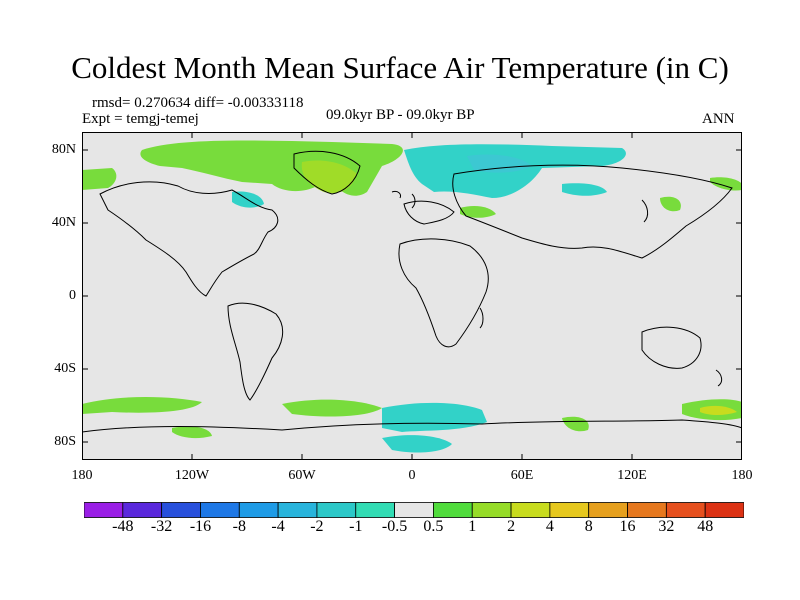 Image resolution: width=800 pixels, height=600 pixels. What do you see at coordinates (742, 475) in the screenshot?
I see `lon-tick-180e: 180` at bounding box center [742, 475].